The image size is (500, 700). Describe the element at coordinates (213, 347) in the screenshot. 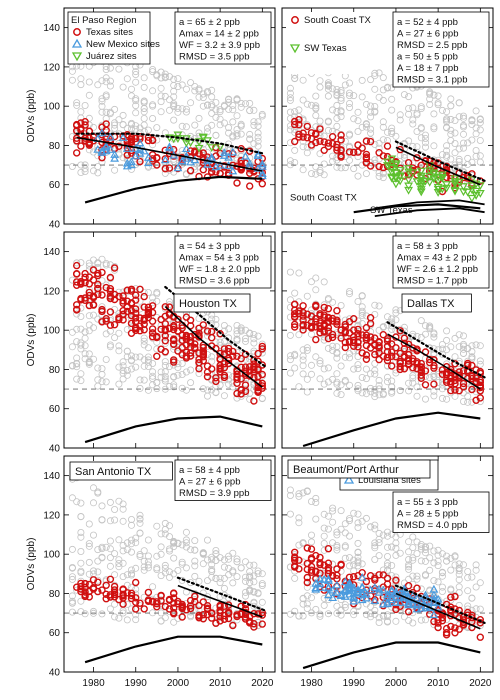

I see `fit-solid-line` at that location.